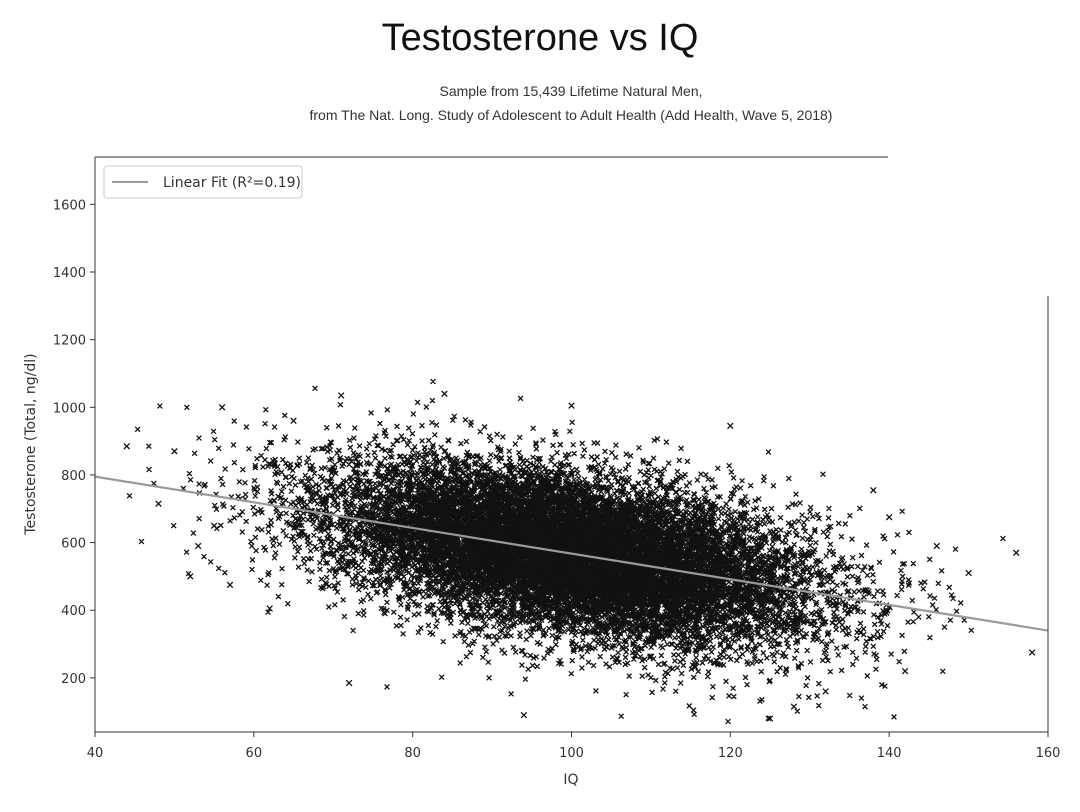  Describe the element at coordinates (889, 753) in the screenshot. I see `x-tick-label: 140` at that location.